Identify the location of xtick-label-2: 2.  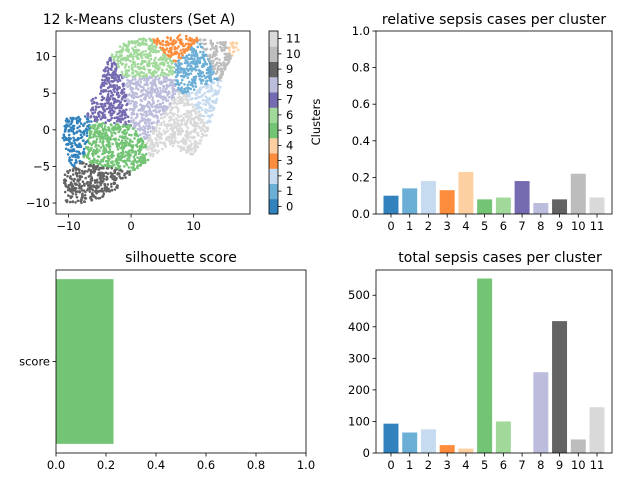
(428, 226).